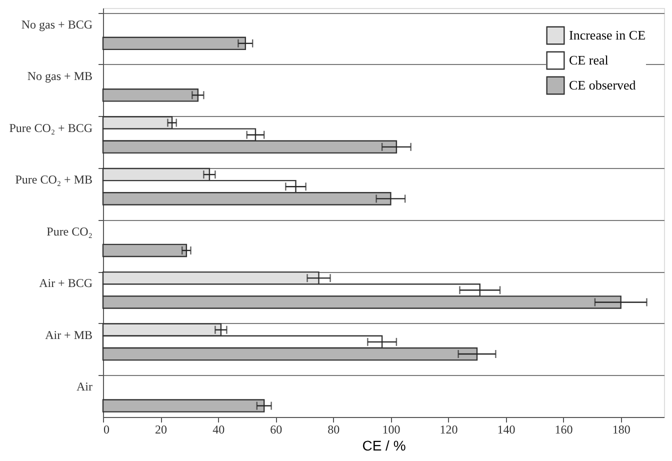 This screenshot has width=672, height=461. Describe the element at coordinates (563, 429) in the screenshot. I see `x-tick-label: 160` at that location.